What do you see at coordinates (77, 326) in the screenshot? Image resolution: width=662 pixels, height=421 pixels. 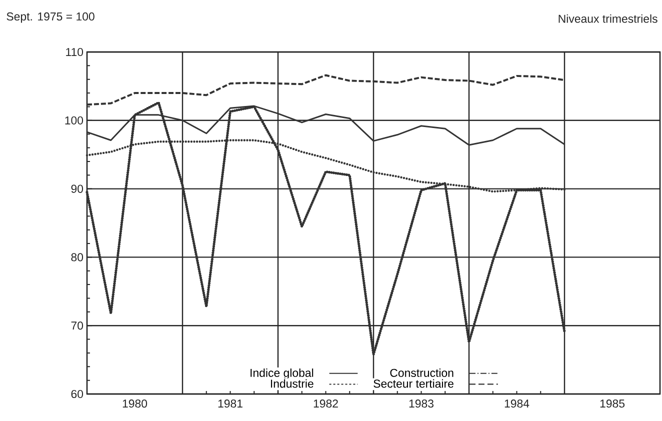 I see `y-tick-label: 70` at bounding box center [77, 326].